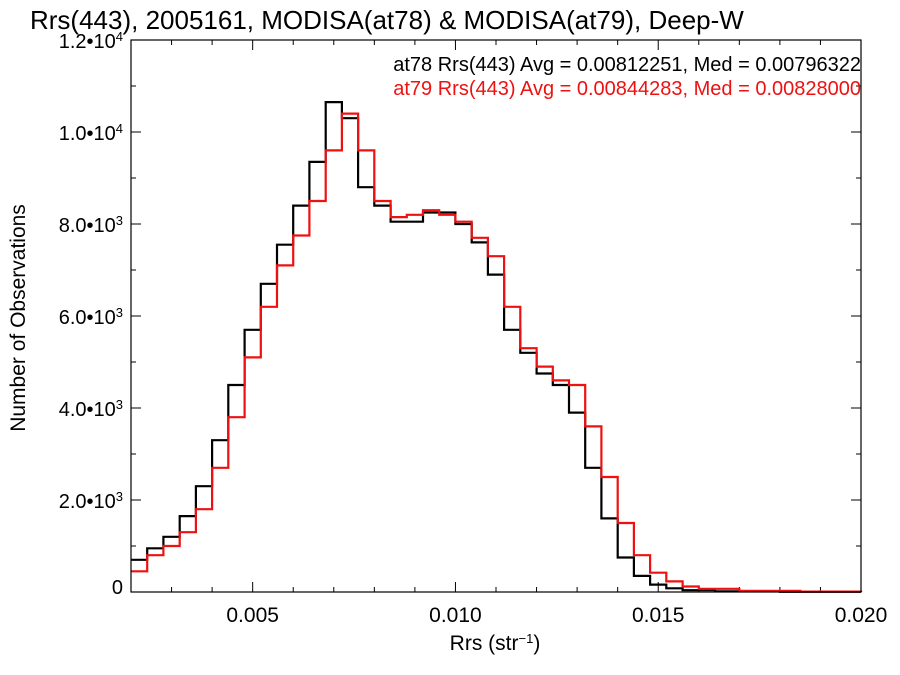 The image size is (900, 675). What do you see at coordinates (495, 643) in the screenshot?
I see `x-axis-label: Rrs (str−1)` at bounding box center [495, 643].